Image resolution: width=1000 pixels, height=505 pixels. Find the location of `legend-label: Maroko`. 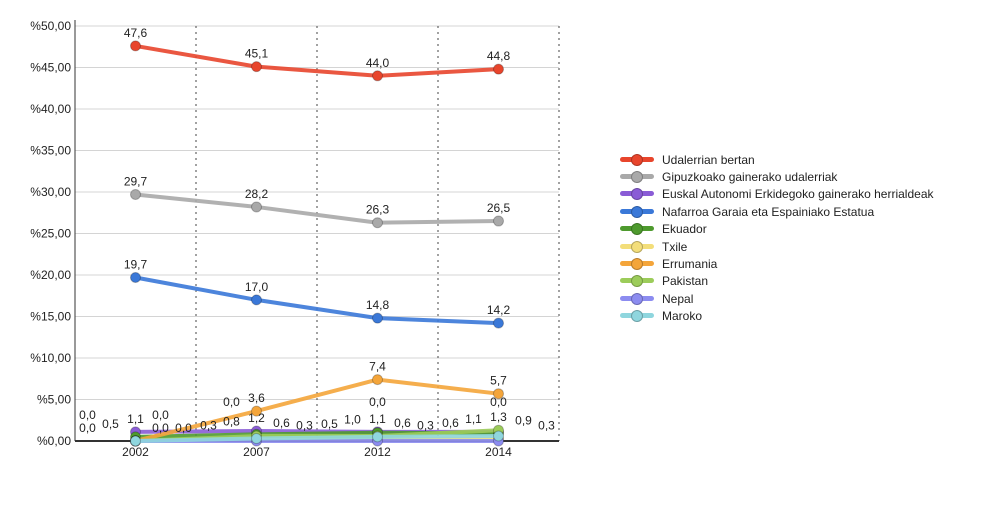

legend-label: Maroko is located at coordinates (682, 316).